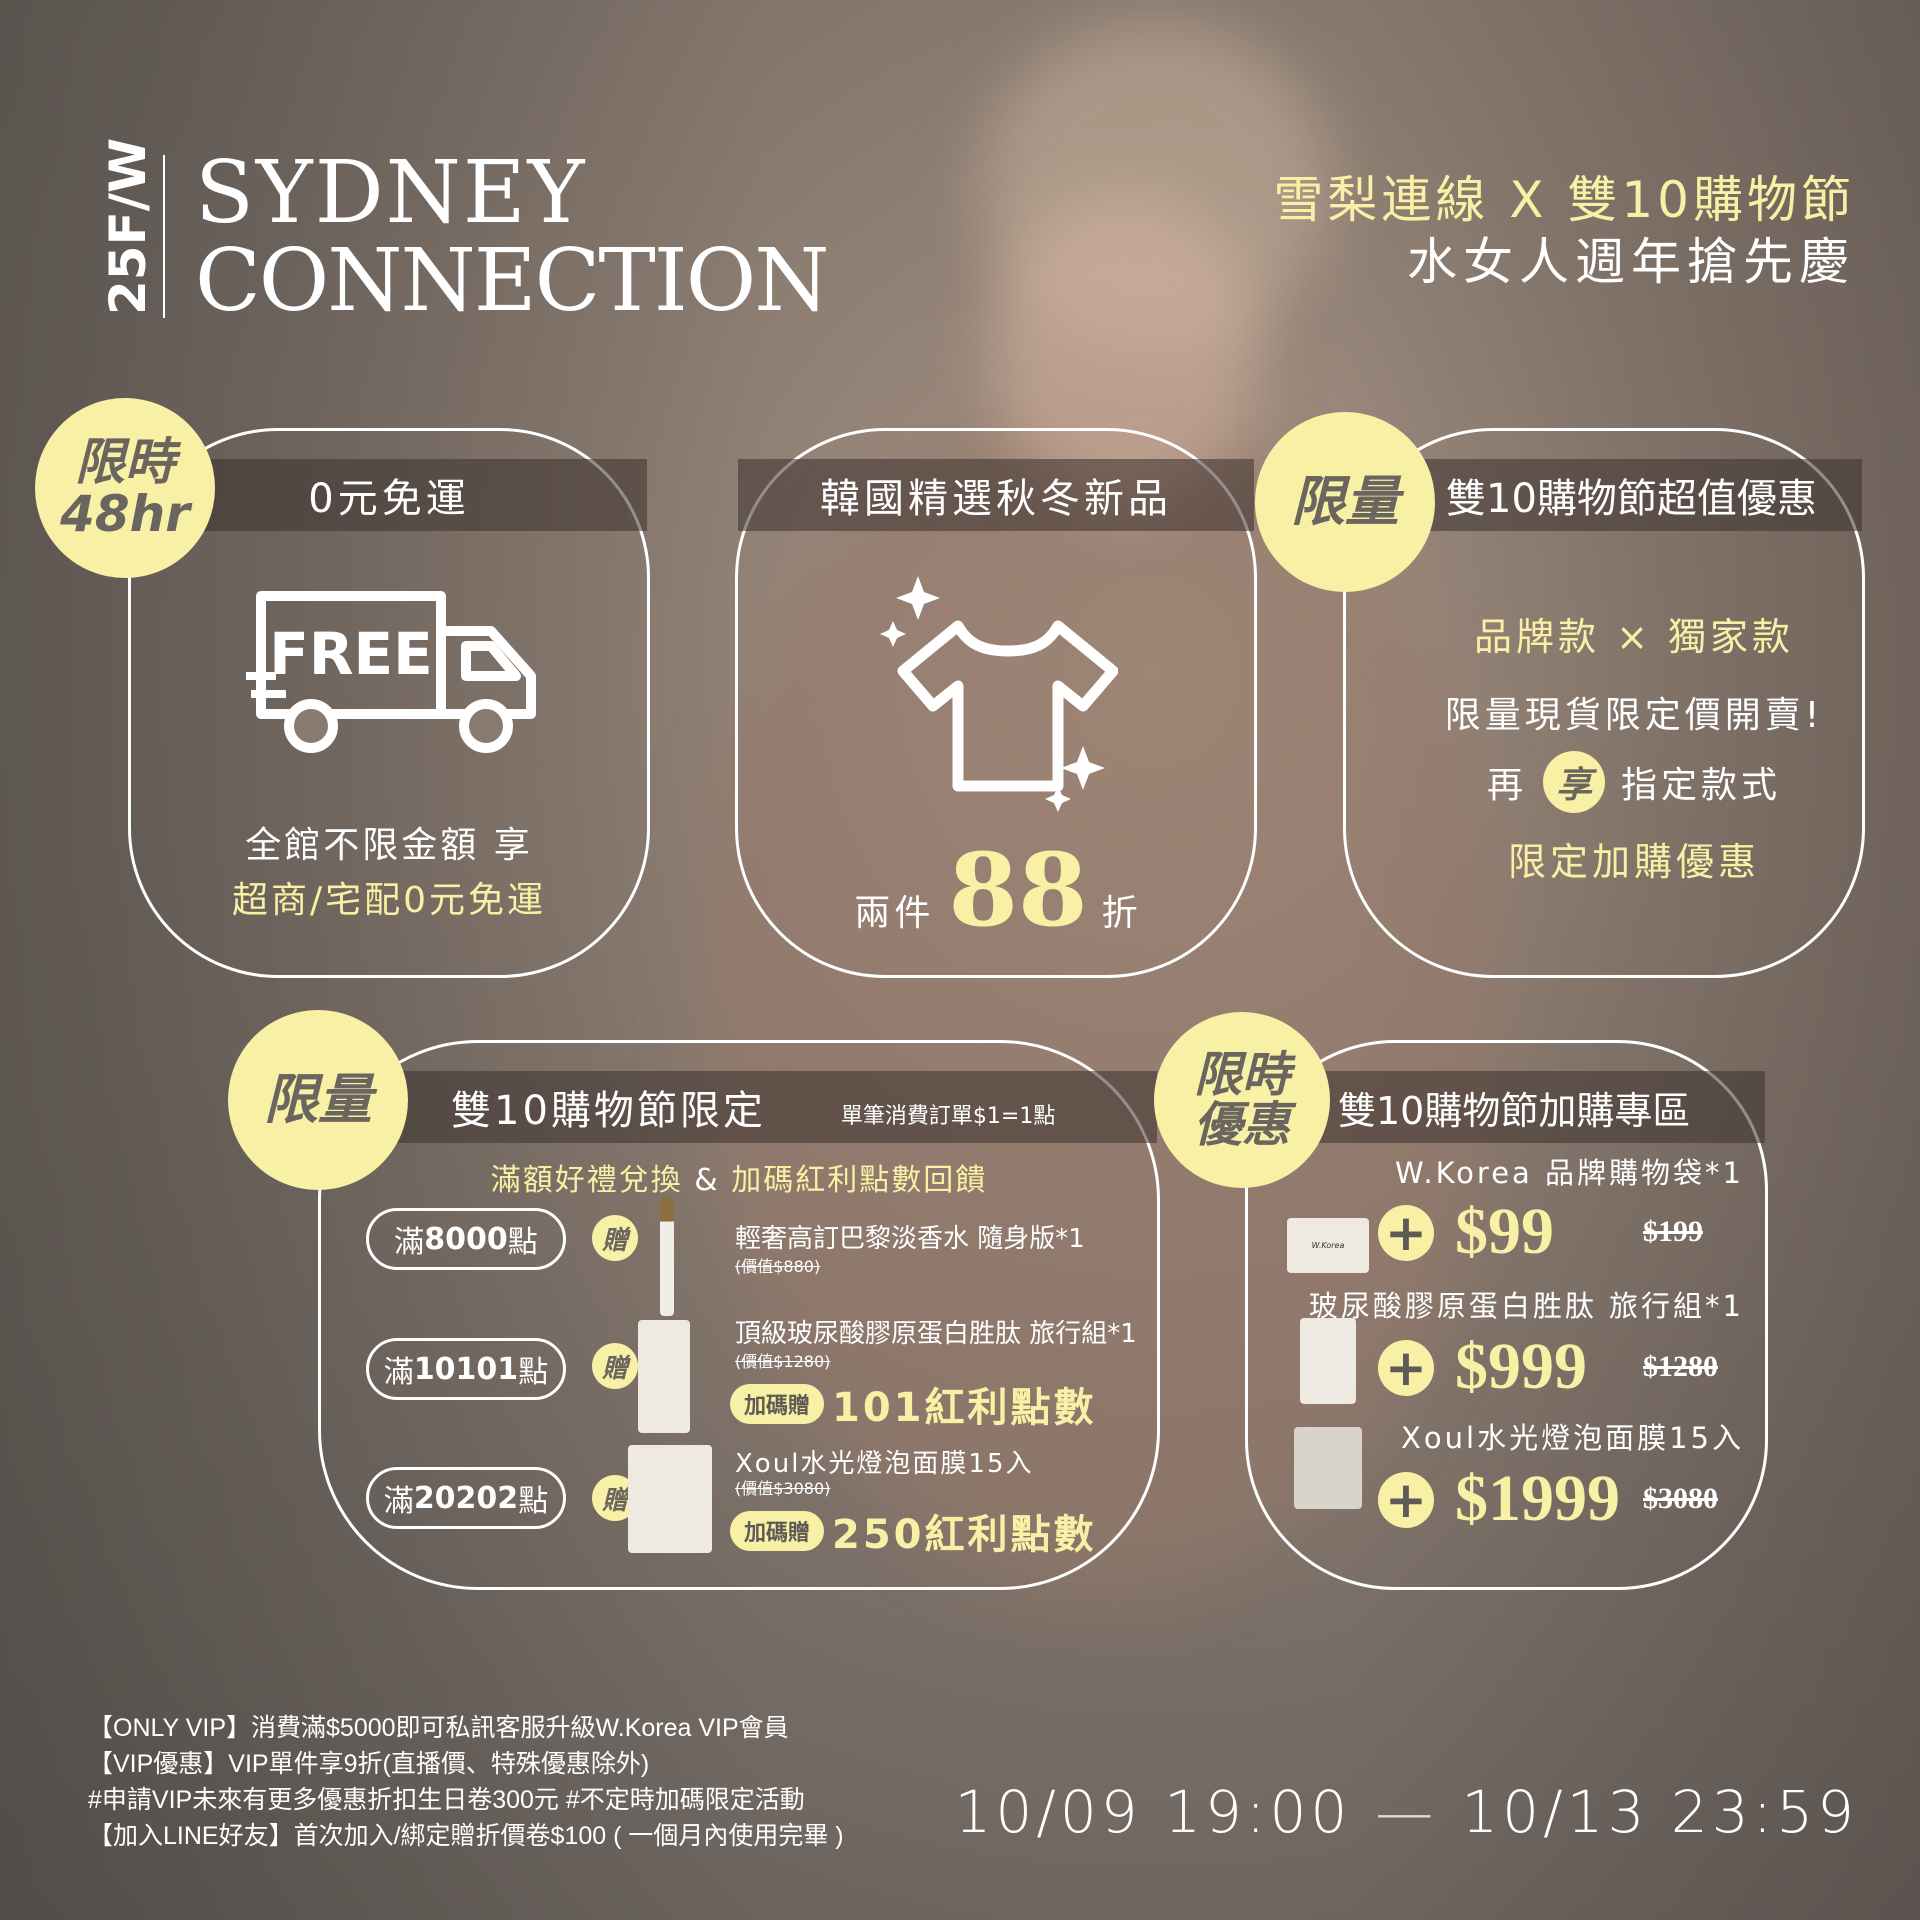 The height and width of the screenshot is (1920, 1920). Describe the element at coordinates (1569, 1173) in the screenshot. I see `addon-item-name: W.Korea 品牌購物袋*1` at that location.